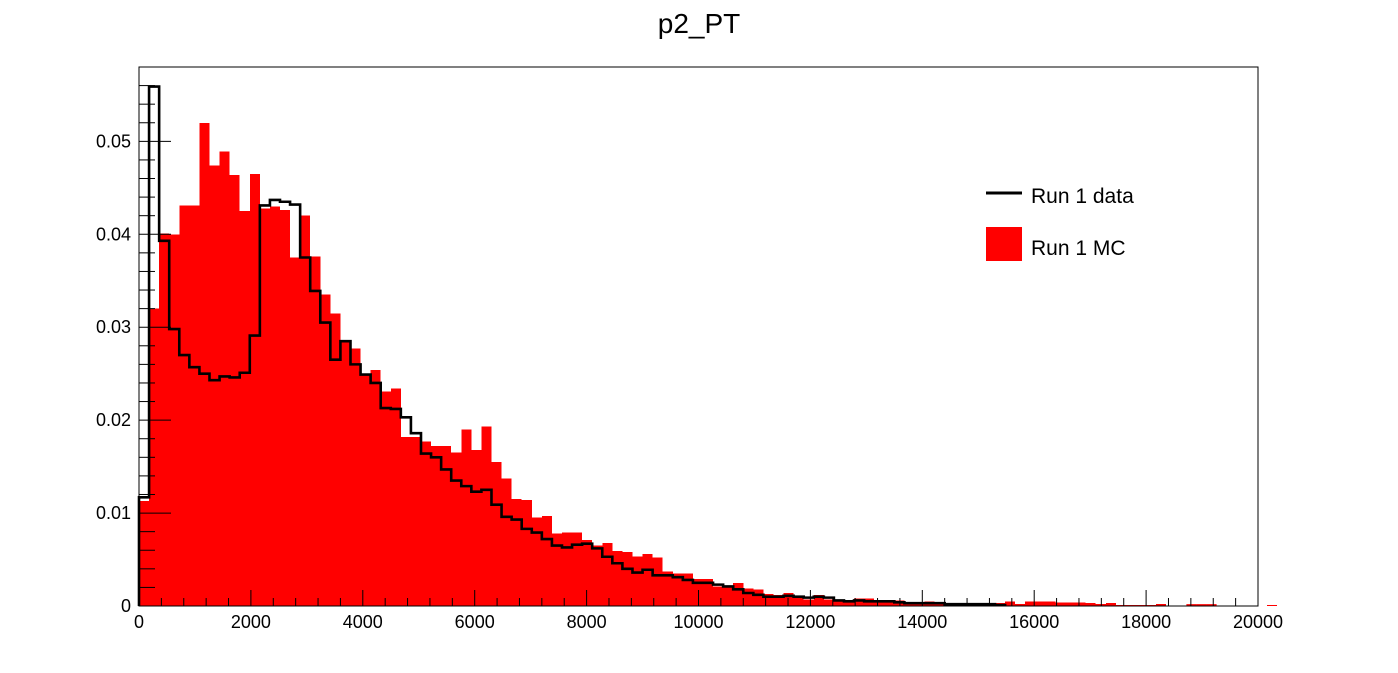  I want to click on y-tick-label: 0.04, so click(113, 234).